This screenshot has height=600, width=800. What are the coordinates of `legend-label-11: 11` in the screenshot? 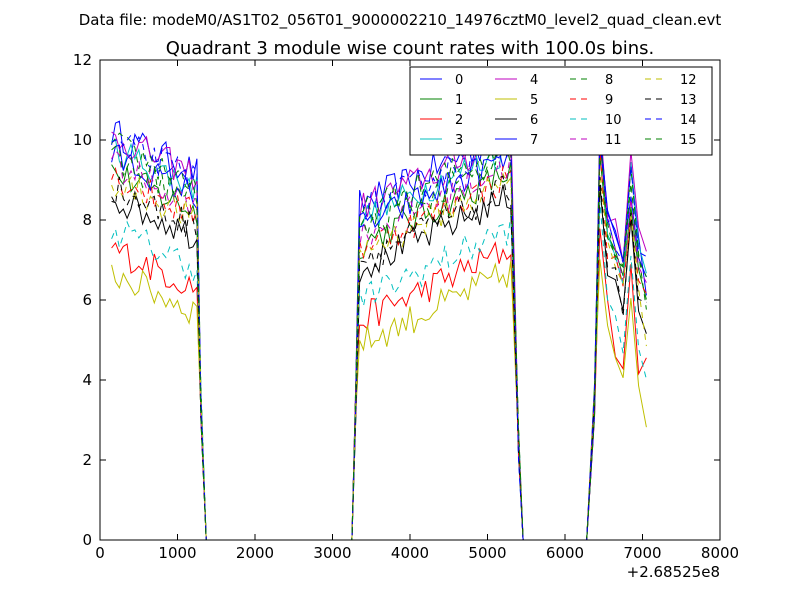 It's located at (613, 140).